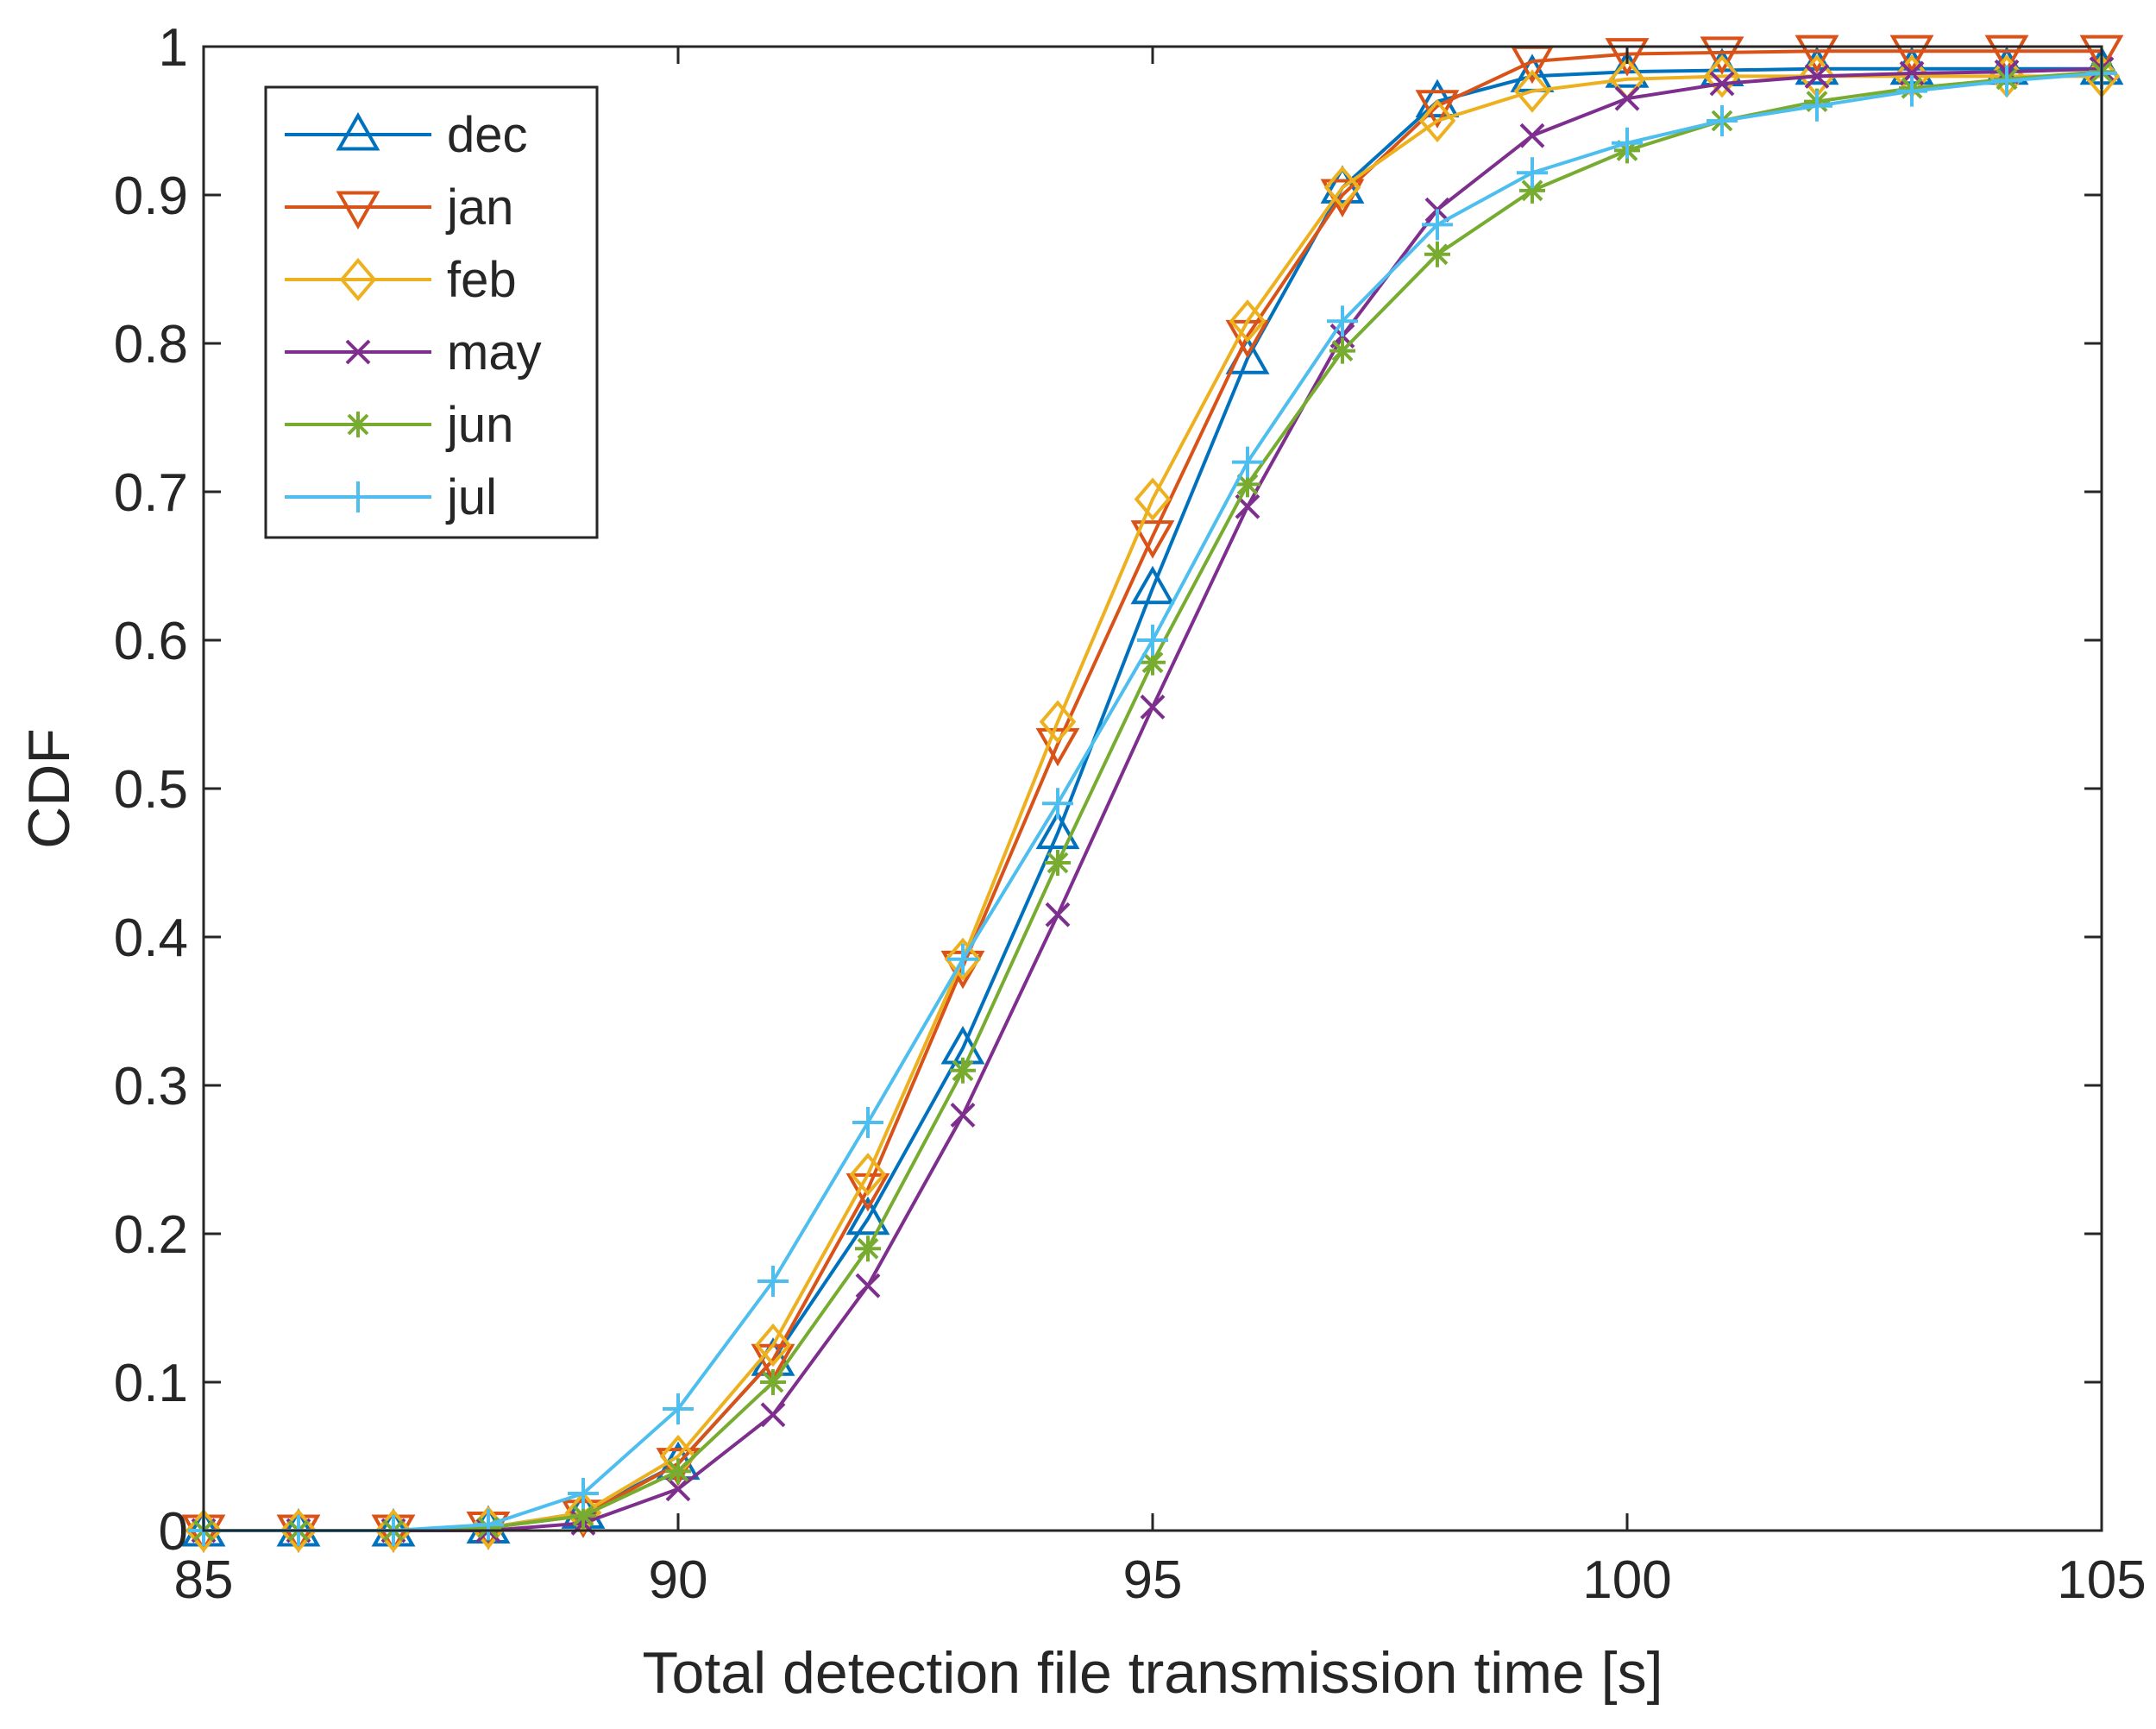 This screenshot has height=1729, width=2156. Describe the element at coordinates (151, 642) in the screenshot. I see `y-tick-label: 0.6` at that location.